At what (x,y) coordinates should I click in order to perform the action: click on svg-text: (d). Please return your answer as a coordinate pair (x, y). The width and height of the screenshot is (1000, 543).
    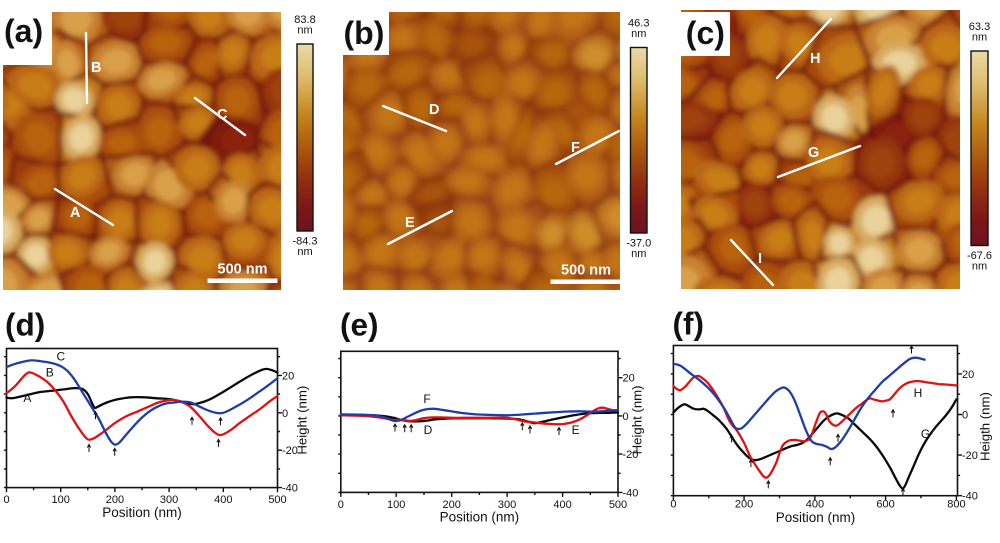
    Looking at the image, I should click on (25, 325).